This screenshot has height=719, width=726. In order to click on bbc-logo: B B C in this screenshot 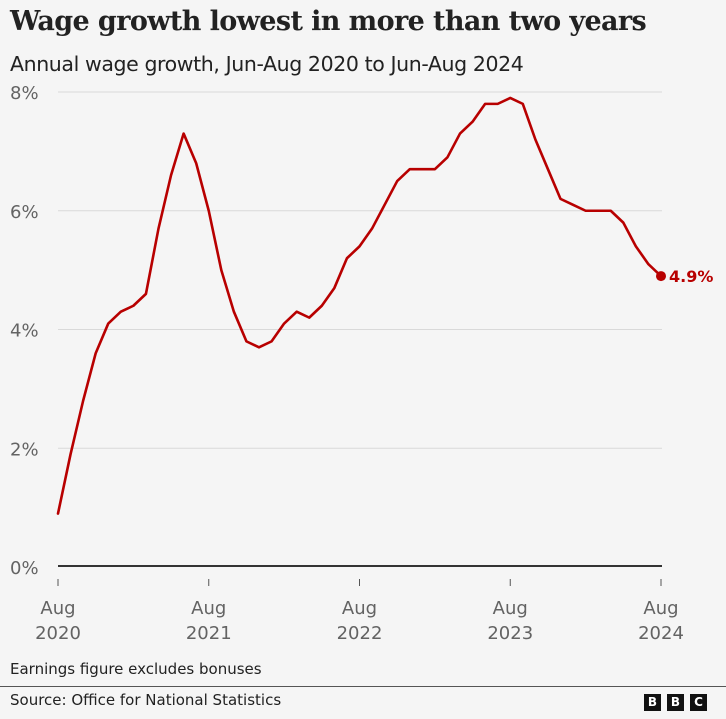, I will do `click(675, 702)`.